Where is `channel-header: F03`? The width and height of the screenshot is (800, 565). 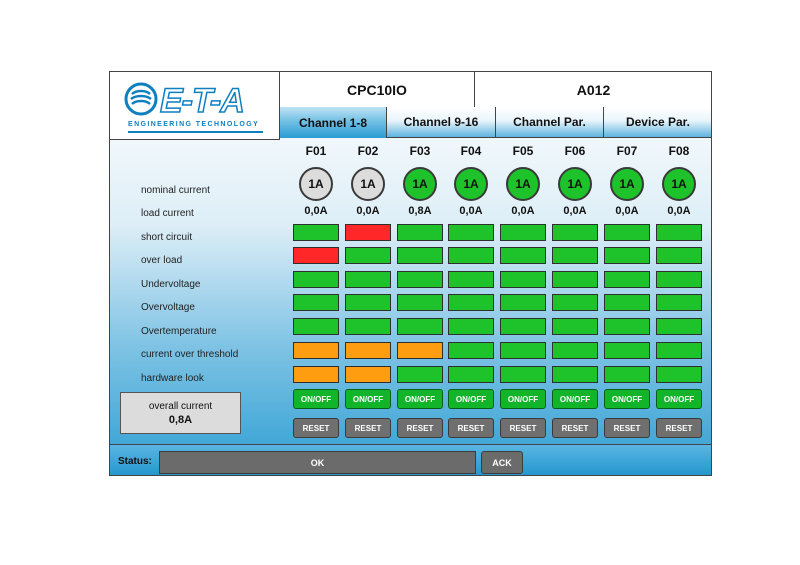
channel-header: F03 is located at coordinates (420, 151).